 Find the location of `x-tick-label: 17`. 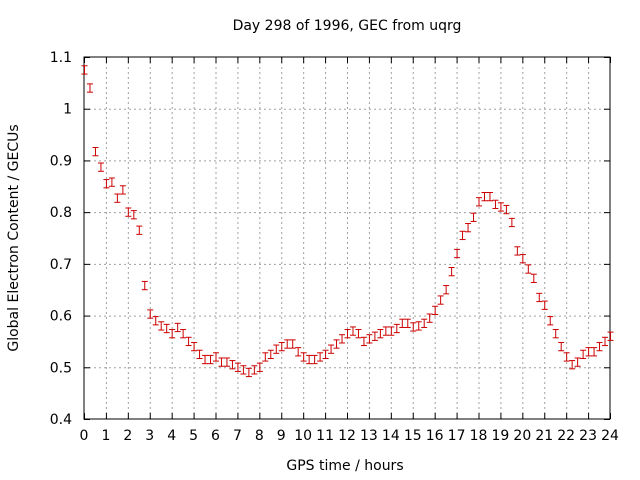

x-tick-label: 17 is located at coordinates (457, 436).